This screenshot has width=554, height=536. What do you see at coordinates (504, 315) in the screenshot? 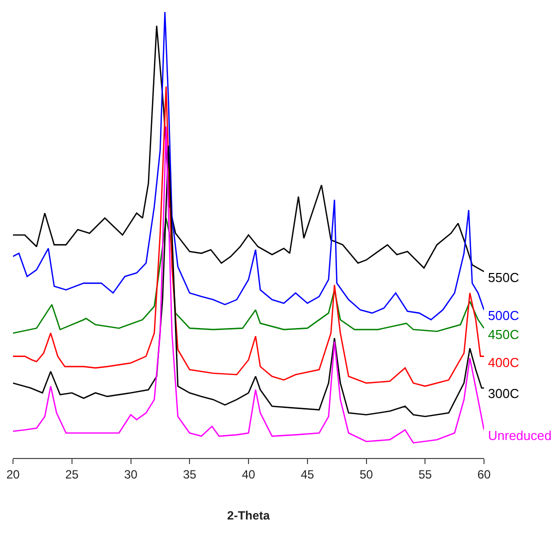
I see `series-label: 500C` at bounding box center [504, 315].